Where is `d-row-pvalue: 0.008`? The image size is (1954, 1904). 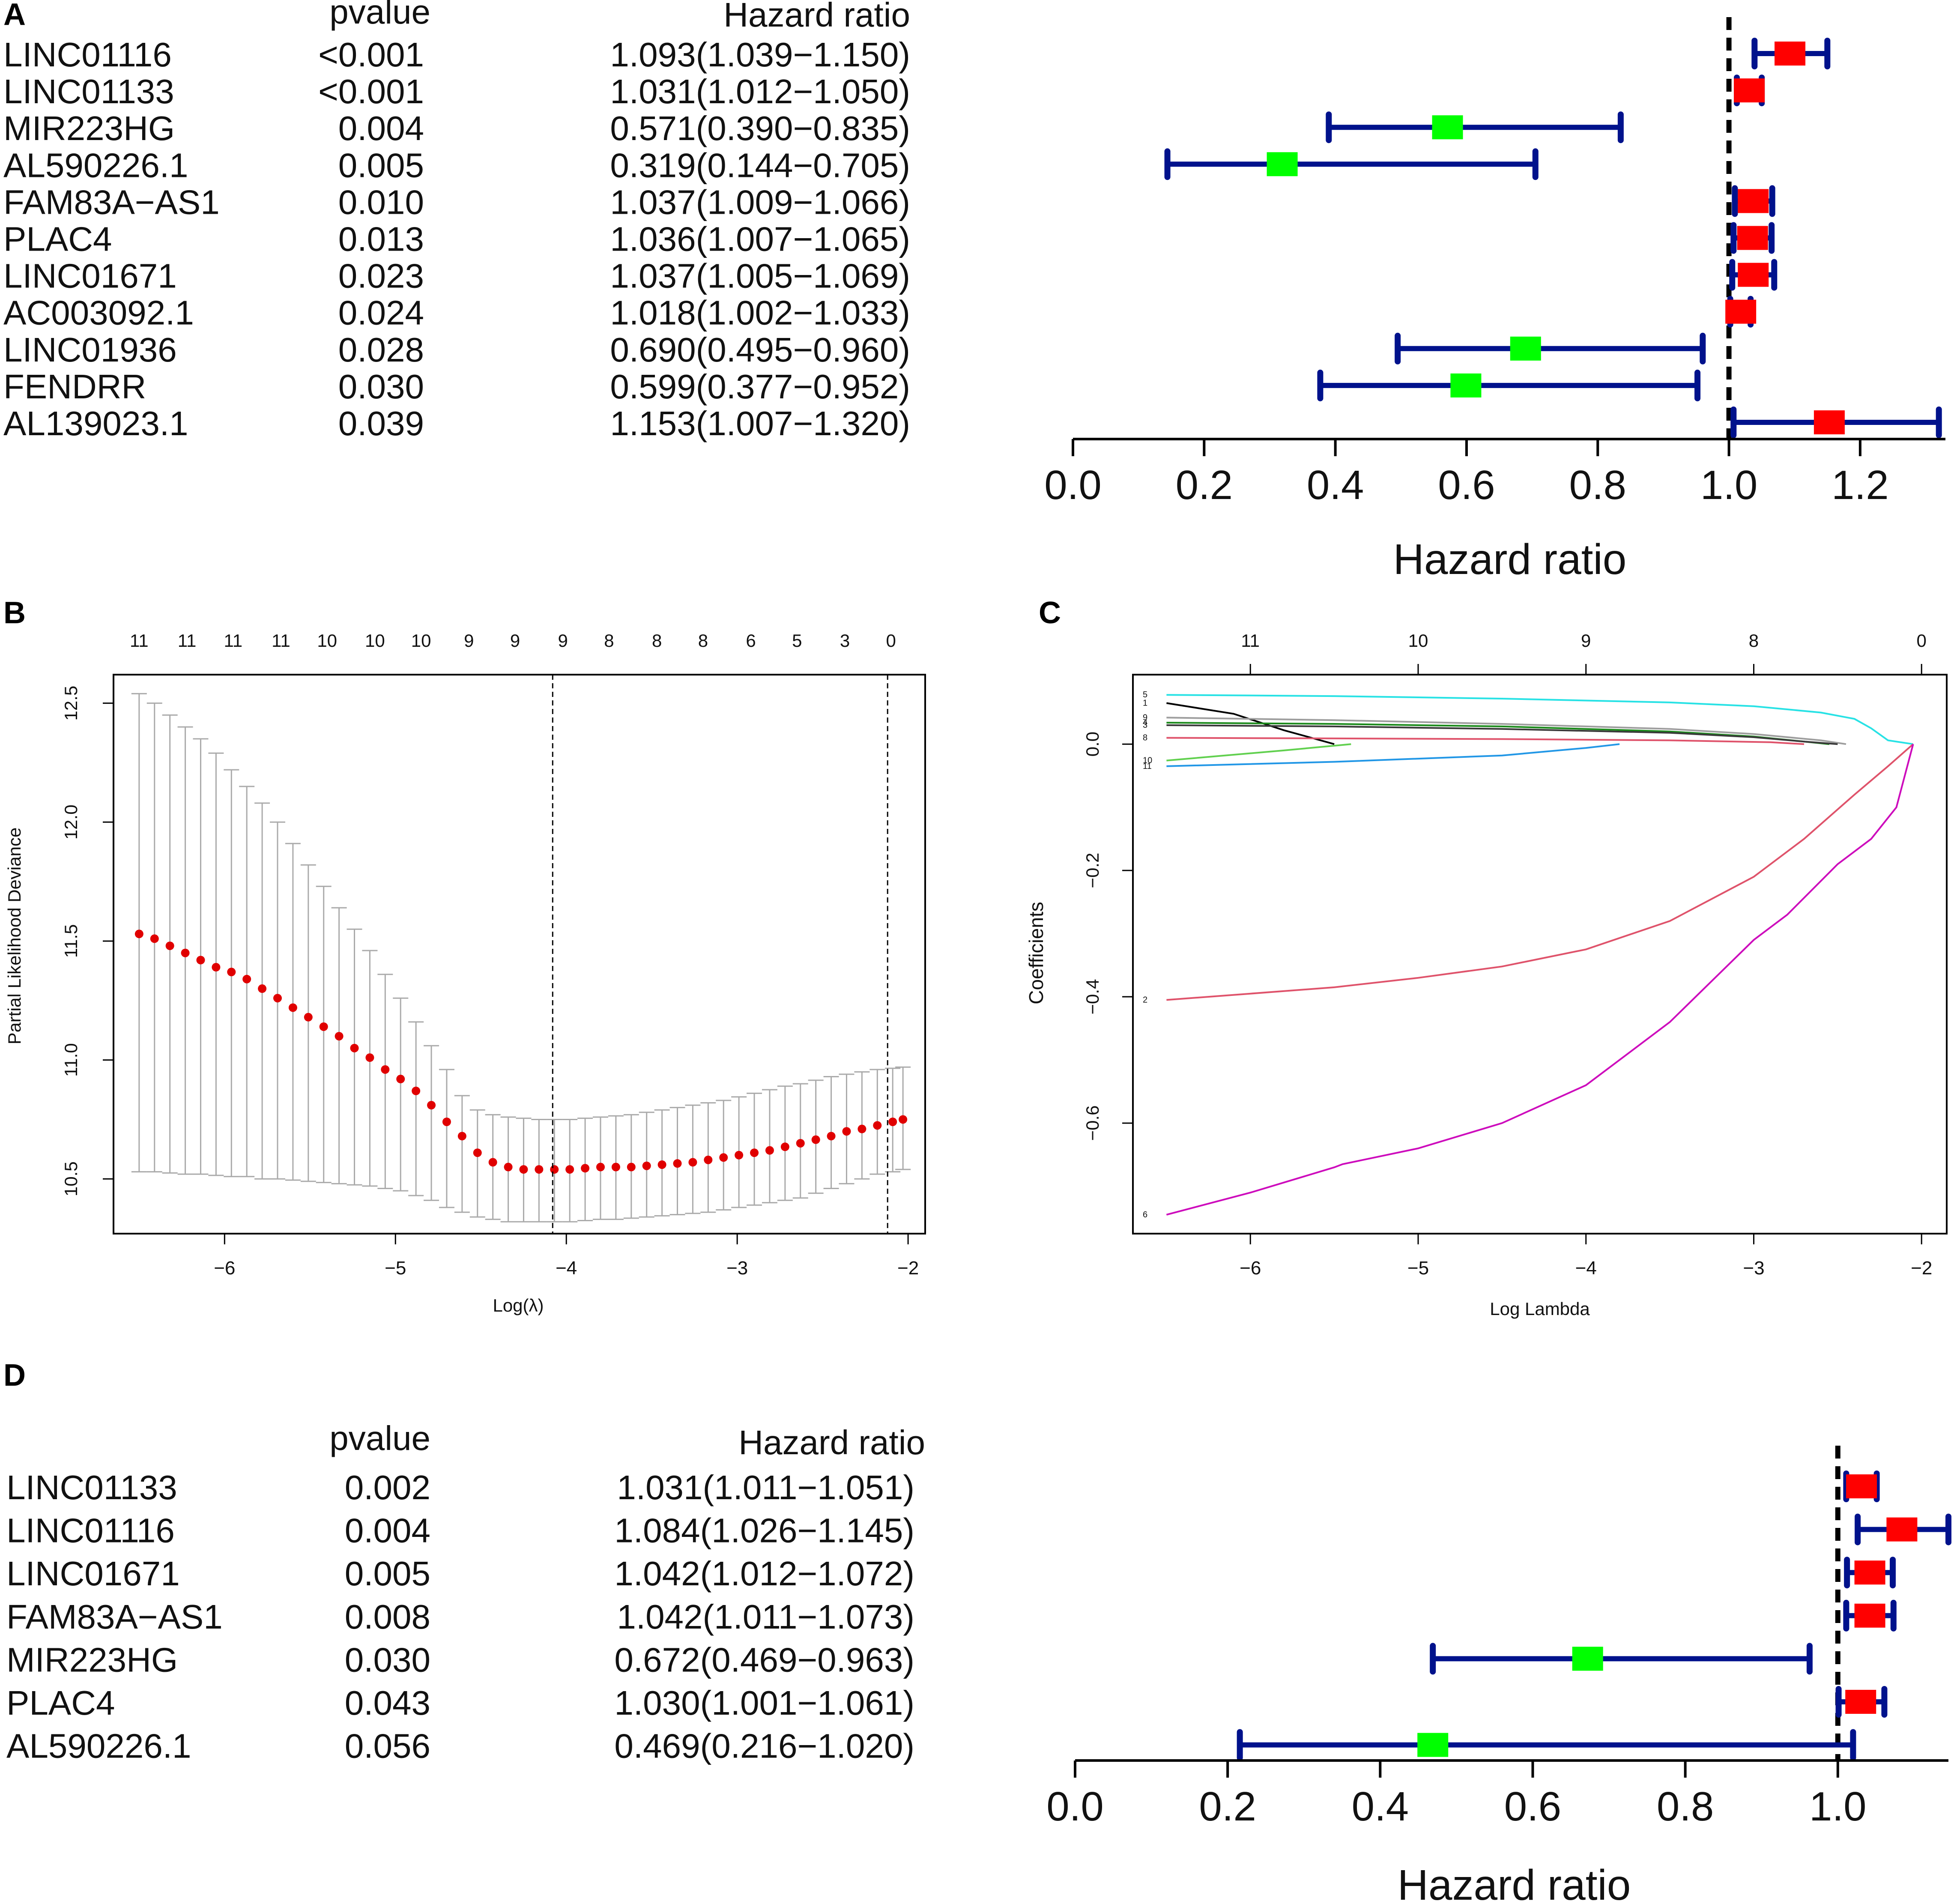 d-row-pvalue: 0.008 is located at coordinates (388, 1617).